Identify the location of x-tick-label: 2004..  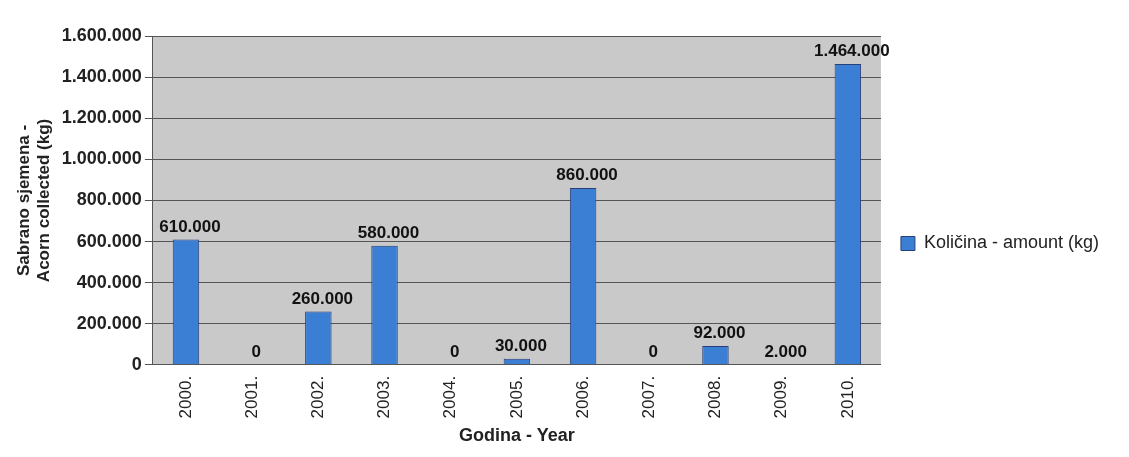
(450, 397).